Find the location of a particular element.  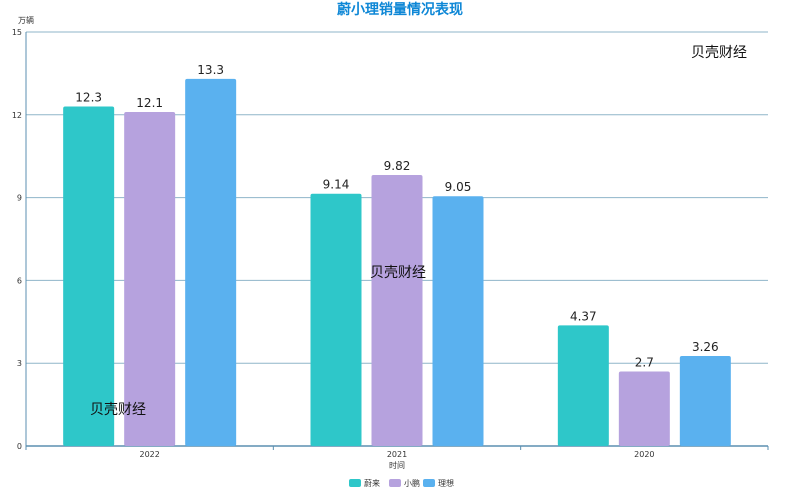

x-tick-label: 2020 is located at coordinates (644, 454).